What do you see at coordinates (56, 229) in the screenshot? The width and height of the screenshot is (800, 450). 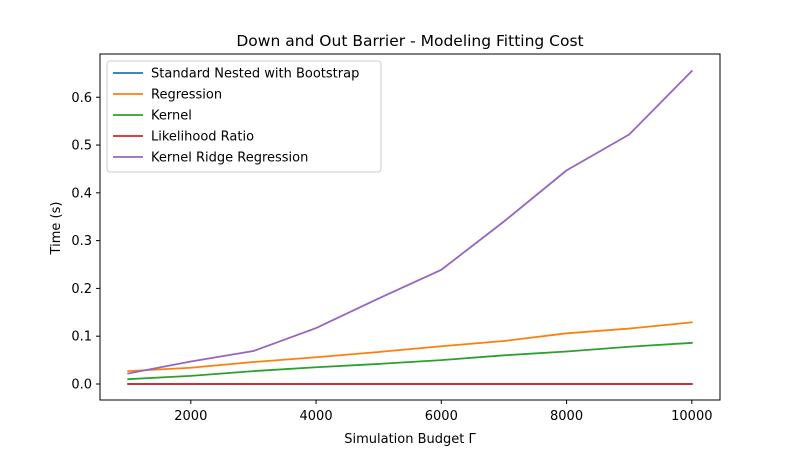 I see `y-axis-label: Time (s)` at bounding box center [56, 229].